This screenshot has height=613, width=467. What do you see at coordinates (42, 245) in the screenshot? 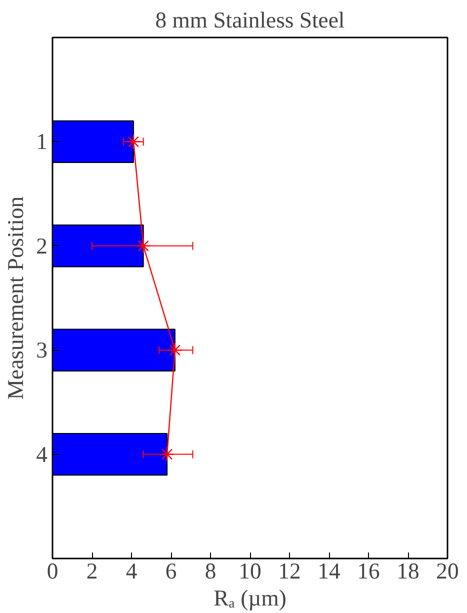
I see `y-tick-label: 2` at bounding box center [42, 245].